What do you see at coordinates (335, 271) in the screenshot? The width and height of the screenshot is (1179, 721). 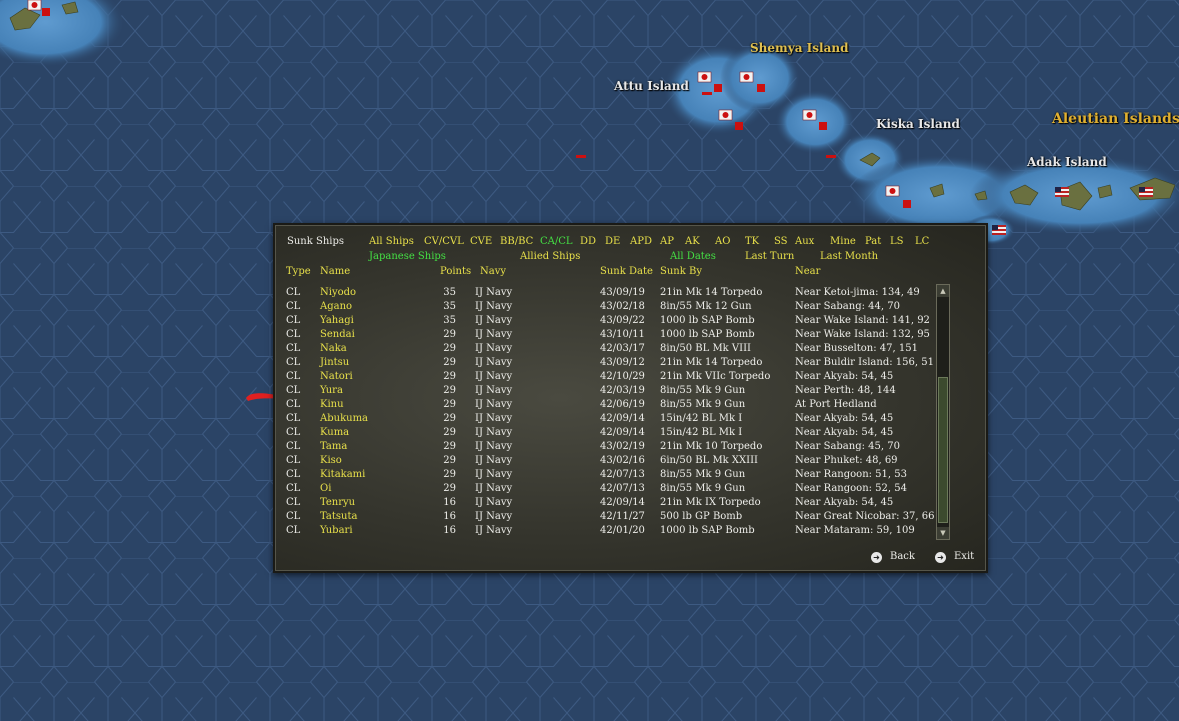 I see `header-name: Name` at bounding box center [335, 271].